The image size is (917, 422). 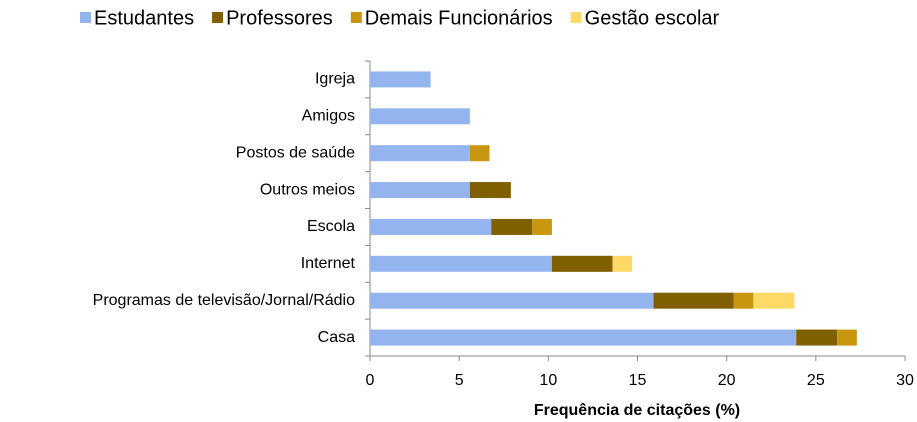 I want to click on category-label: Escola, so click(x=331, y=226).